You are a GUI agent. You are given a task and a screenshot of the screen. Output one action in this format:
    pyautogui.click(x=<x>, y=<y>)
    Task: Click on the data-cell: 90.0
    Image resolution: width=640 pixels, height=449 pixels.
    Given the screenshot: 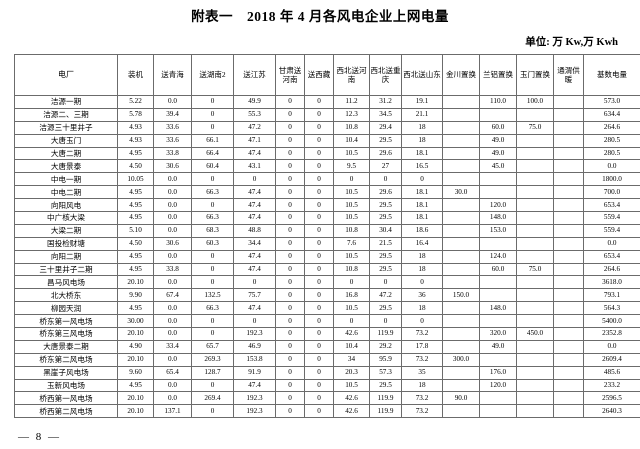 What is the action you would take?
    pyautogui.click(x=461, y=398)
    